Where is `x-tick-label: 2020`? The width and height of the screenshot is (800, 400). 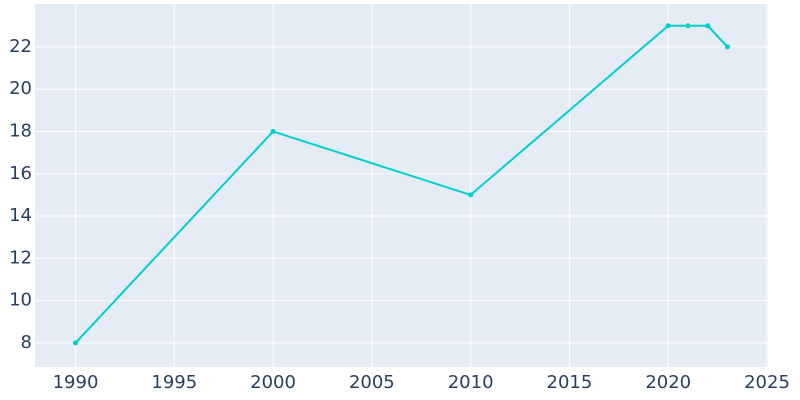 x-tick-label: 2020 is located at coordinates (668, 382).